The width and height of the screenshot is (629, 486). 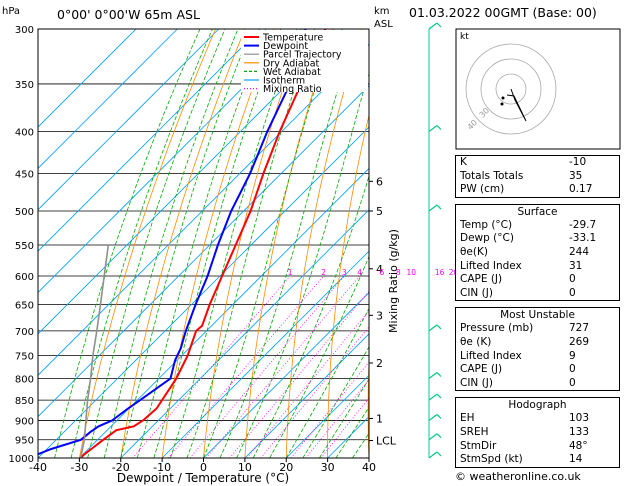 What do you see at coordinates (578, 445) in the screenshot?
I see `hodograph-value: 48°` at bounding box center [578, 445].